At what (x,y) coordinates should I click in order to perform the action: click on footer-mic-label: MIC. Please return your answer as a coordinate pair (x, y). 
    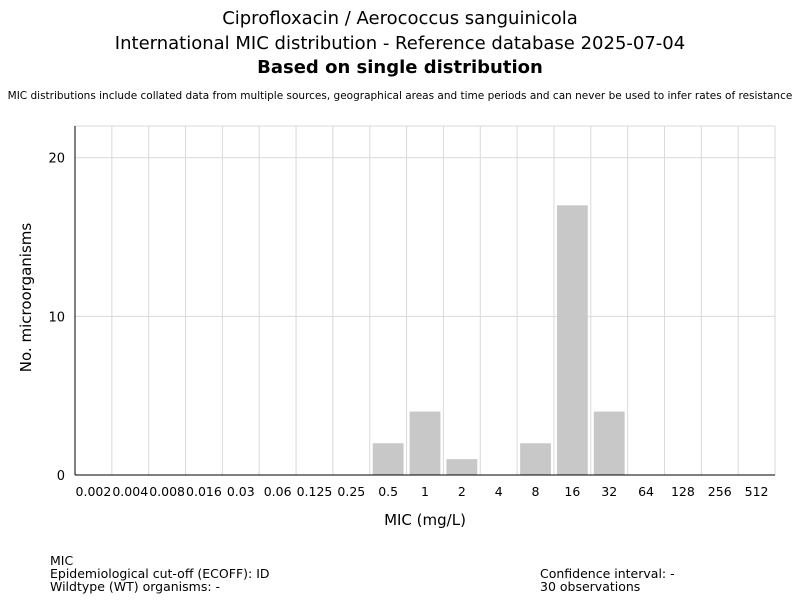
    Looking at the image, I should click on (62, 560).